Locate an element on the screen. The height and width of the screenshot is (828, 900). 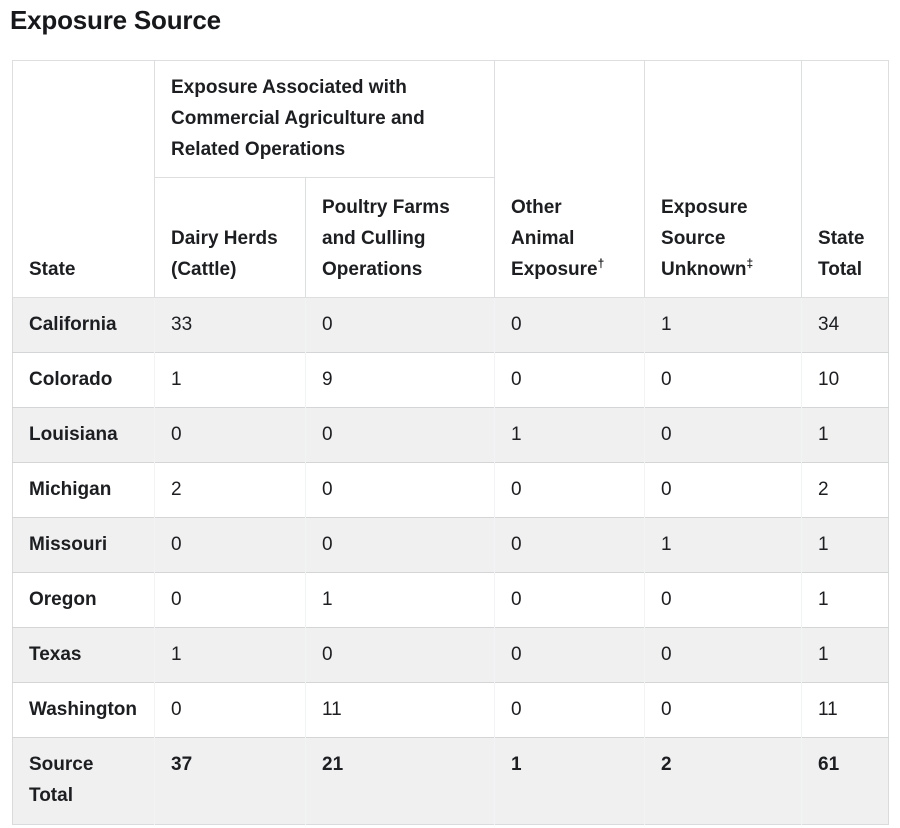
dairy-value-cell: 33 is located at coordinates (230, 325).